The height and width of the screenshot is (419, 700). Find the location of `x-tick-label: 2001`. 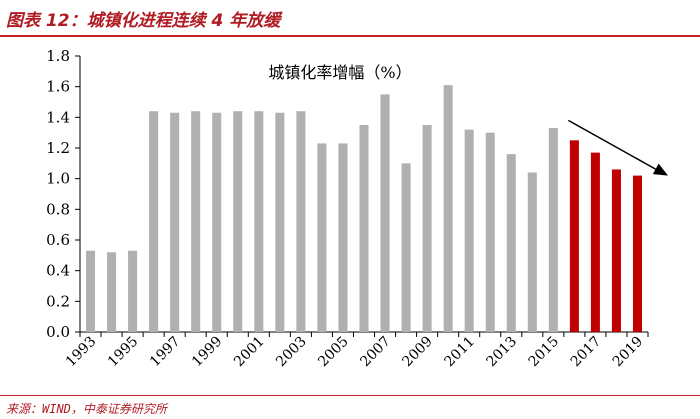

x-tick-label: 2001 is located at coordinates (249, 352).